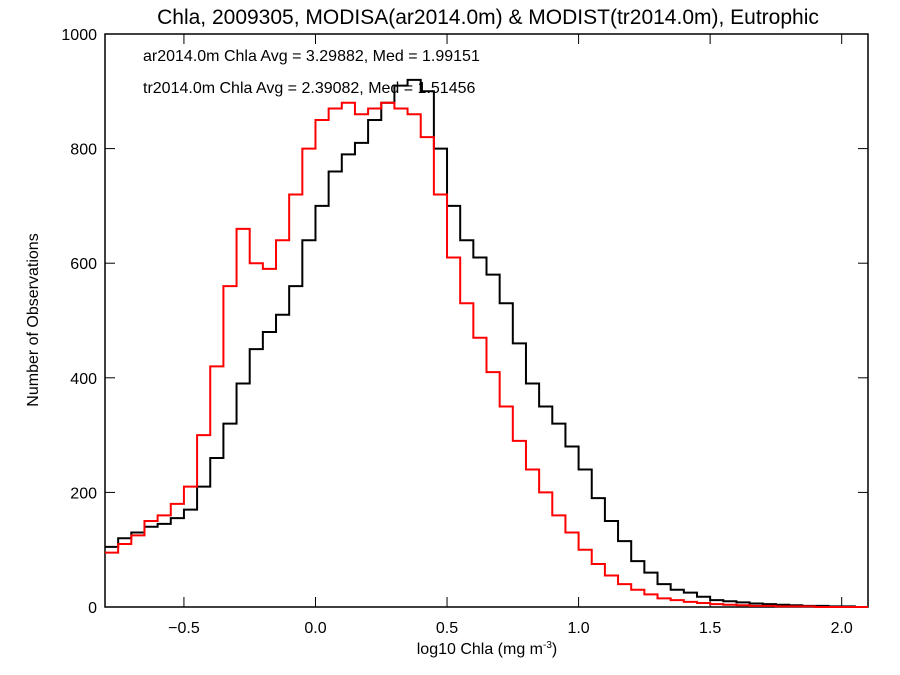 The image size is (900, 675). I want to click on x-axis-label-sup: -3, so click(547, 645).